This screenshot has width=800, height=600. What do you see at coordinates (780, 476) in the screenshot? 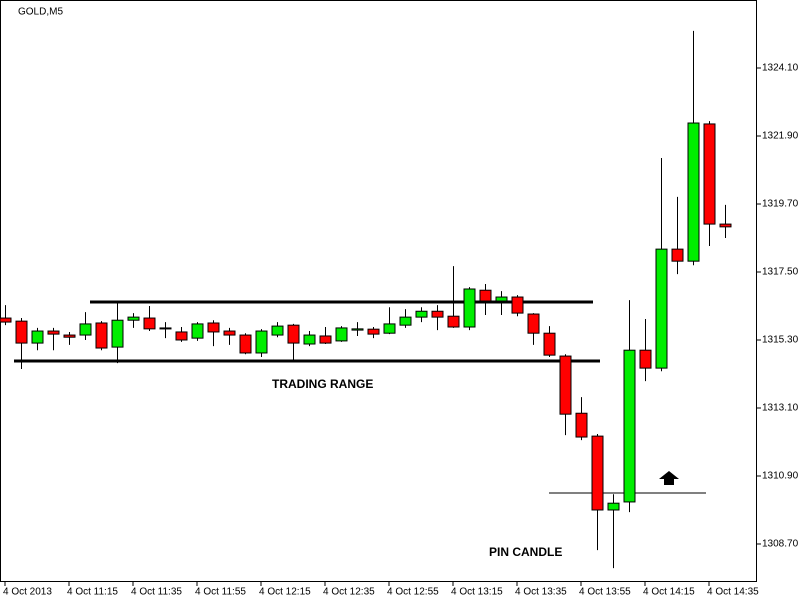
I see `y-tick-label: 1310.90` at bounding box center [780, 476].